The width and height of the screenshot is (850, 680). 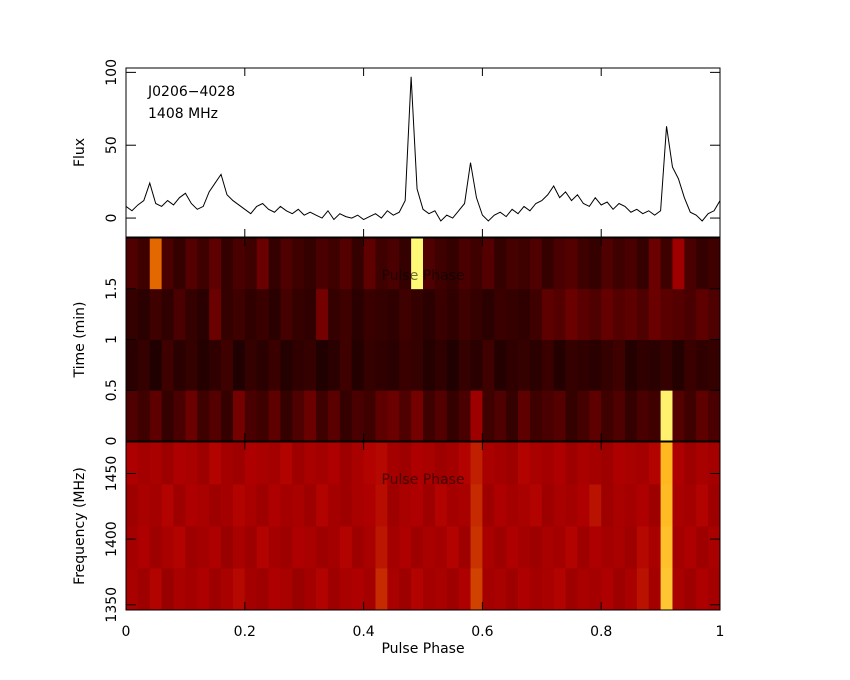 What do you see at coordinates (245, 632) in the screenshot?
I see `x-tick-label: 0.2` at bounding box center [245, 632].